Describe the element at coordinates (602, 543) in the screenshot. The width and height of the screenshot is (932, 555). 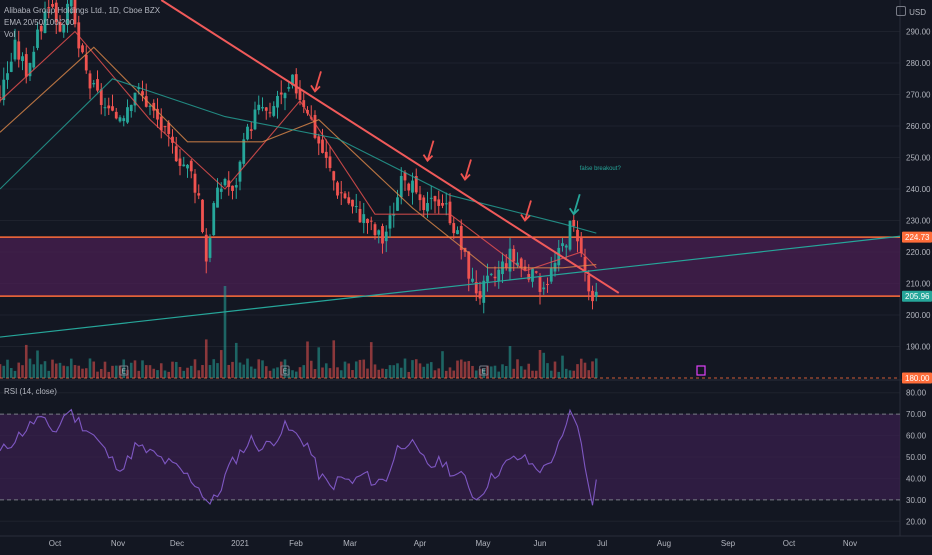
I see `time-tick-label: Jul` at that location.